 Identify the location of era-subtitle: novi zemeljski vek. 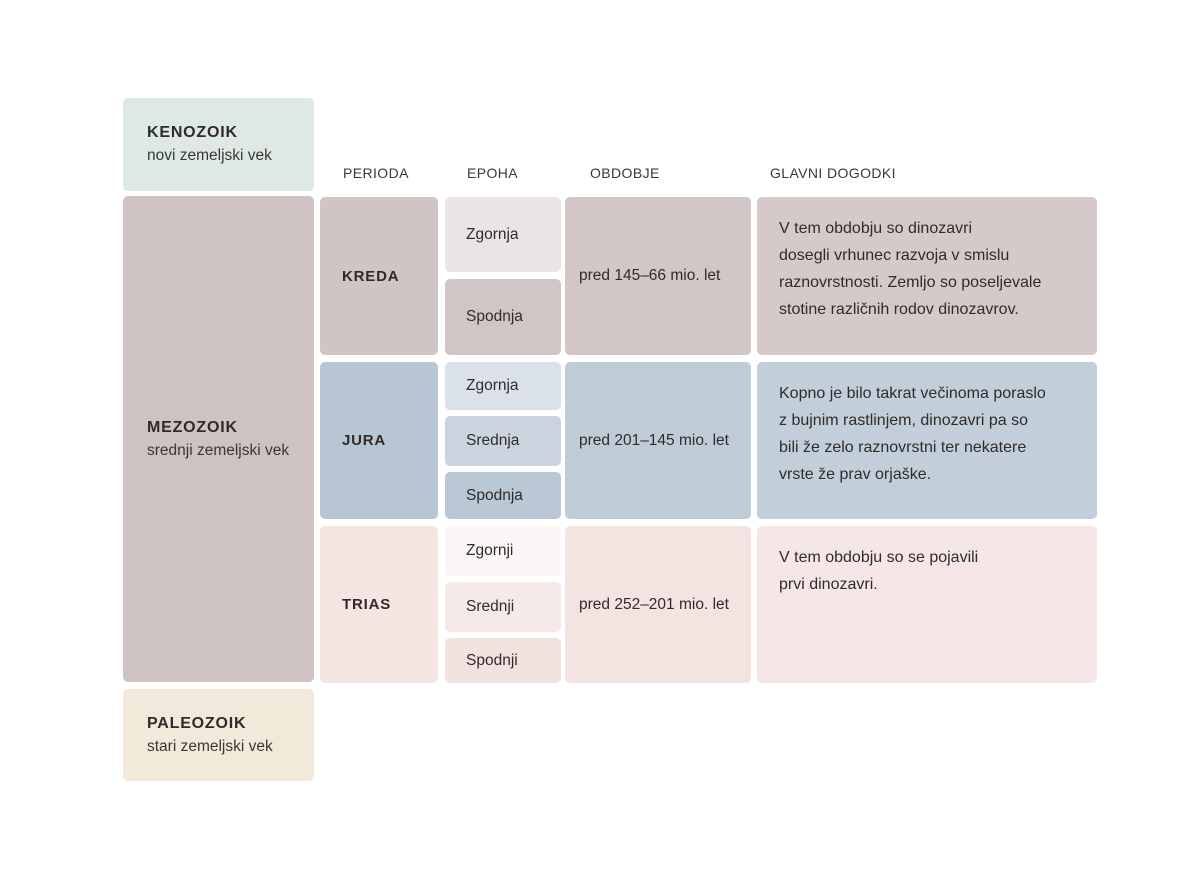
(209, 155).